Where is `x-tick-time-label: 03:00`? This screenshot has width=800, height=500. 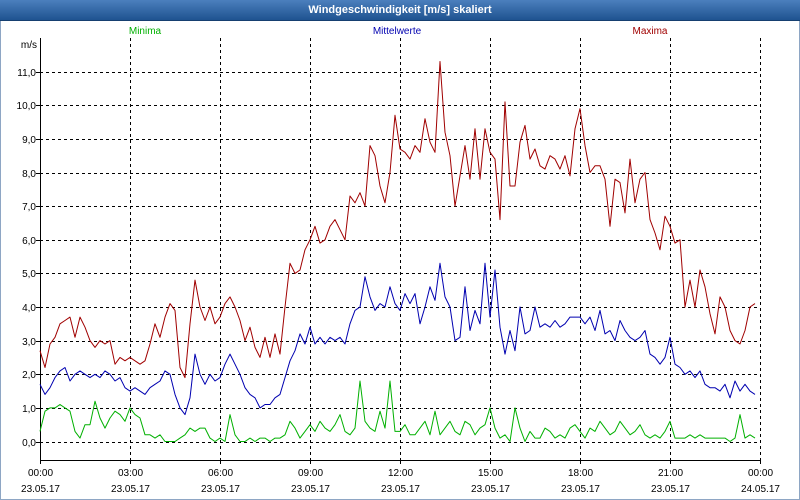 x-tick-time-label: 03:00 is located at coordinates (130, 473).